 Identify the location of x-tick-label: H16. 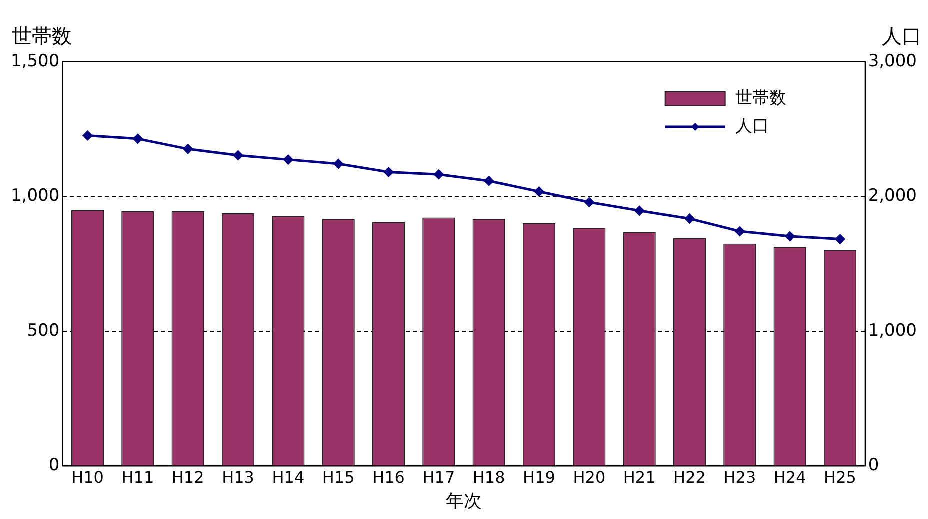
(388, 477).